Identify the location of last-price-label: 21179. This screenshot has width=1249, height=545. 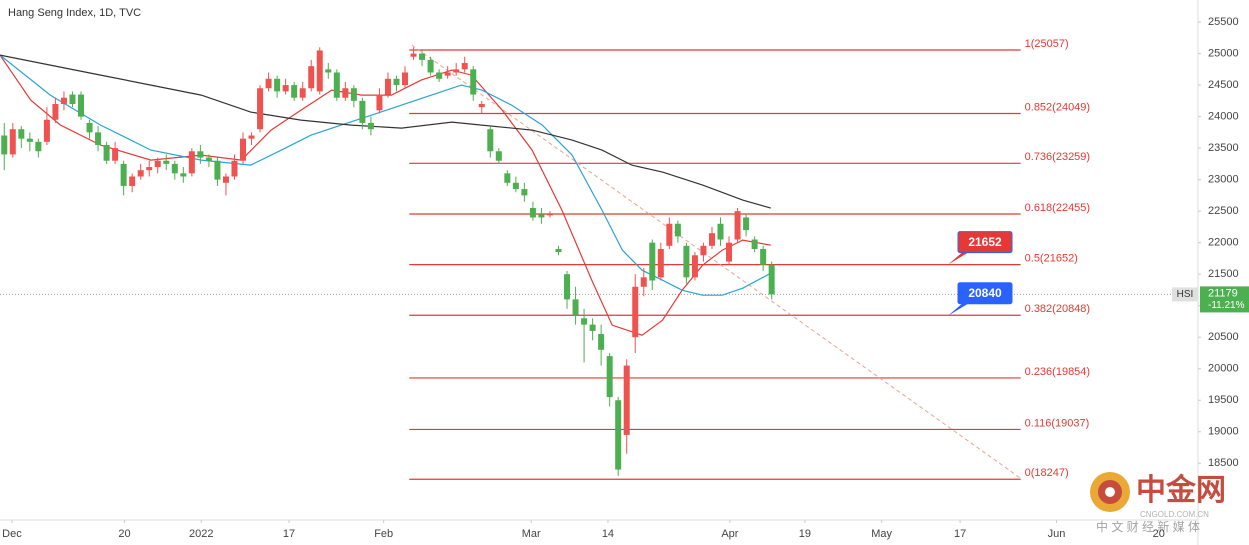
(1223, 293).